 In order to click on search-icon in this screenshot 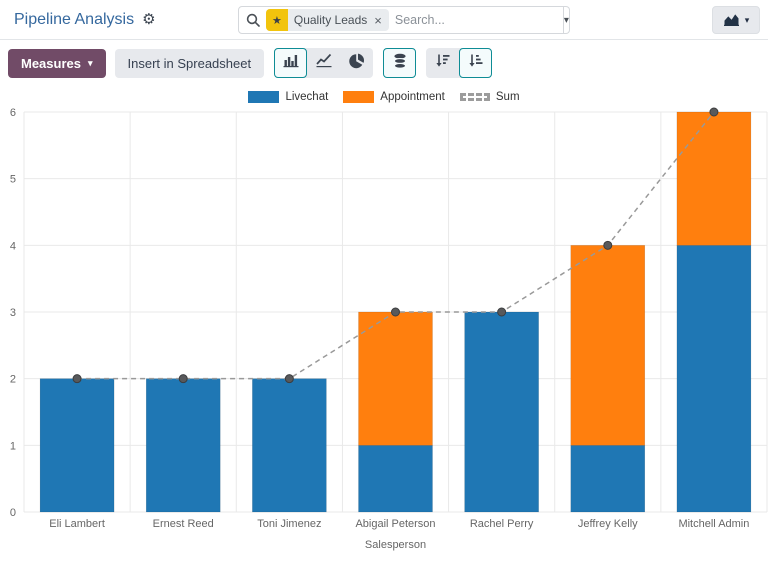, I will do `click(253, 20)`.